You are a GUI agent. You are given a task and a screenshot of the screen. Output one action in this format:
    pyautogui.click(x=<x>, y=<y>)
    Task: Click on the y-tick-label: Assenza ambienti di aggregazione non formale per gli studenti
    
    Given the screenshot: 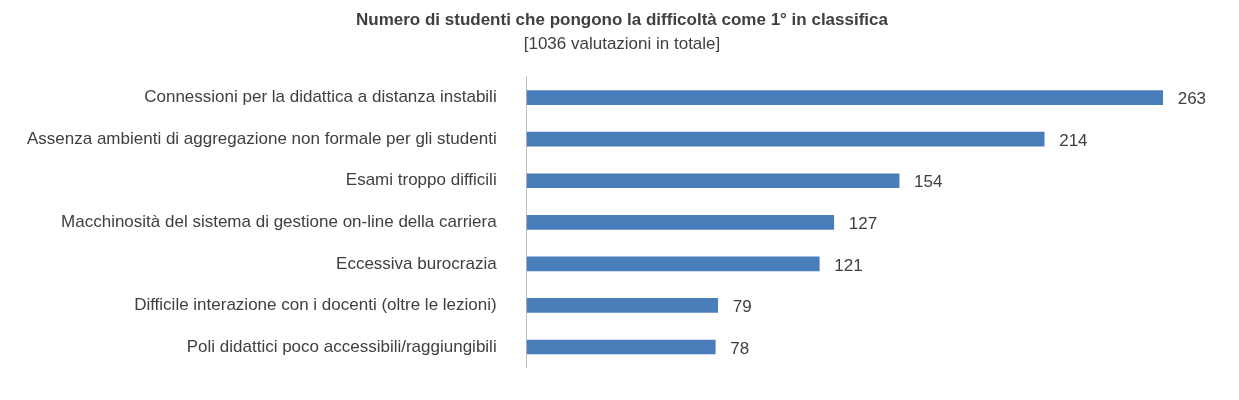 What is the action you would take?
    pyautogui.click(x=261, y=138)
    